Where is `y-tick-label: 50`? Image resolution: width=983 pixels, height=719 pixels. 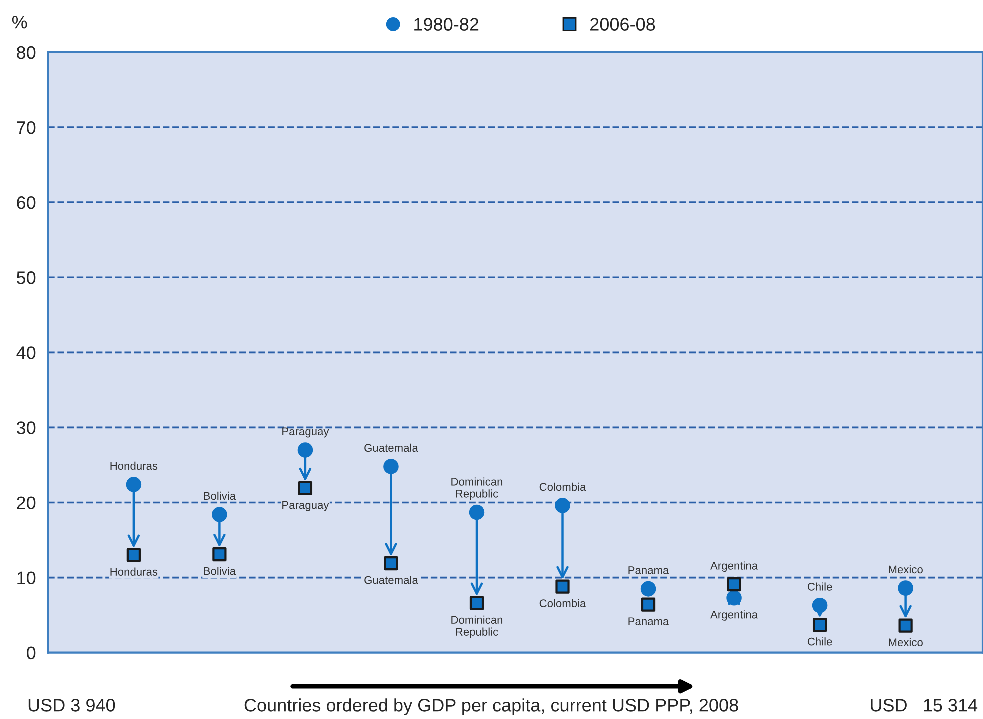 y-tick-label: 50 is located at coordinates (26, 278).